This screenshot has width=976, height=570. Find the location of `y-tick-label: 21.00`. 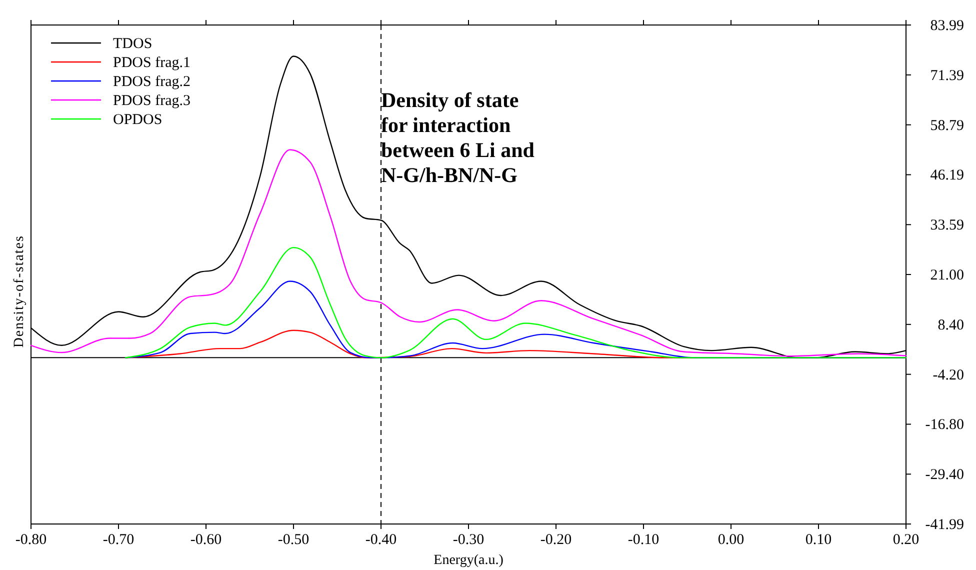

y-tick-label: 21.00 is located at coordinates (947, 276).